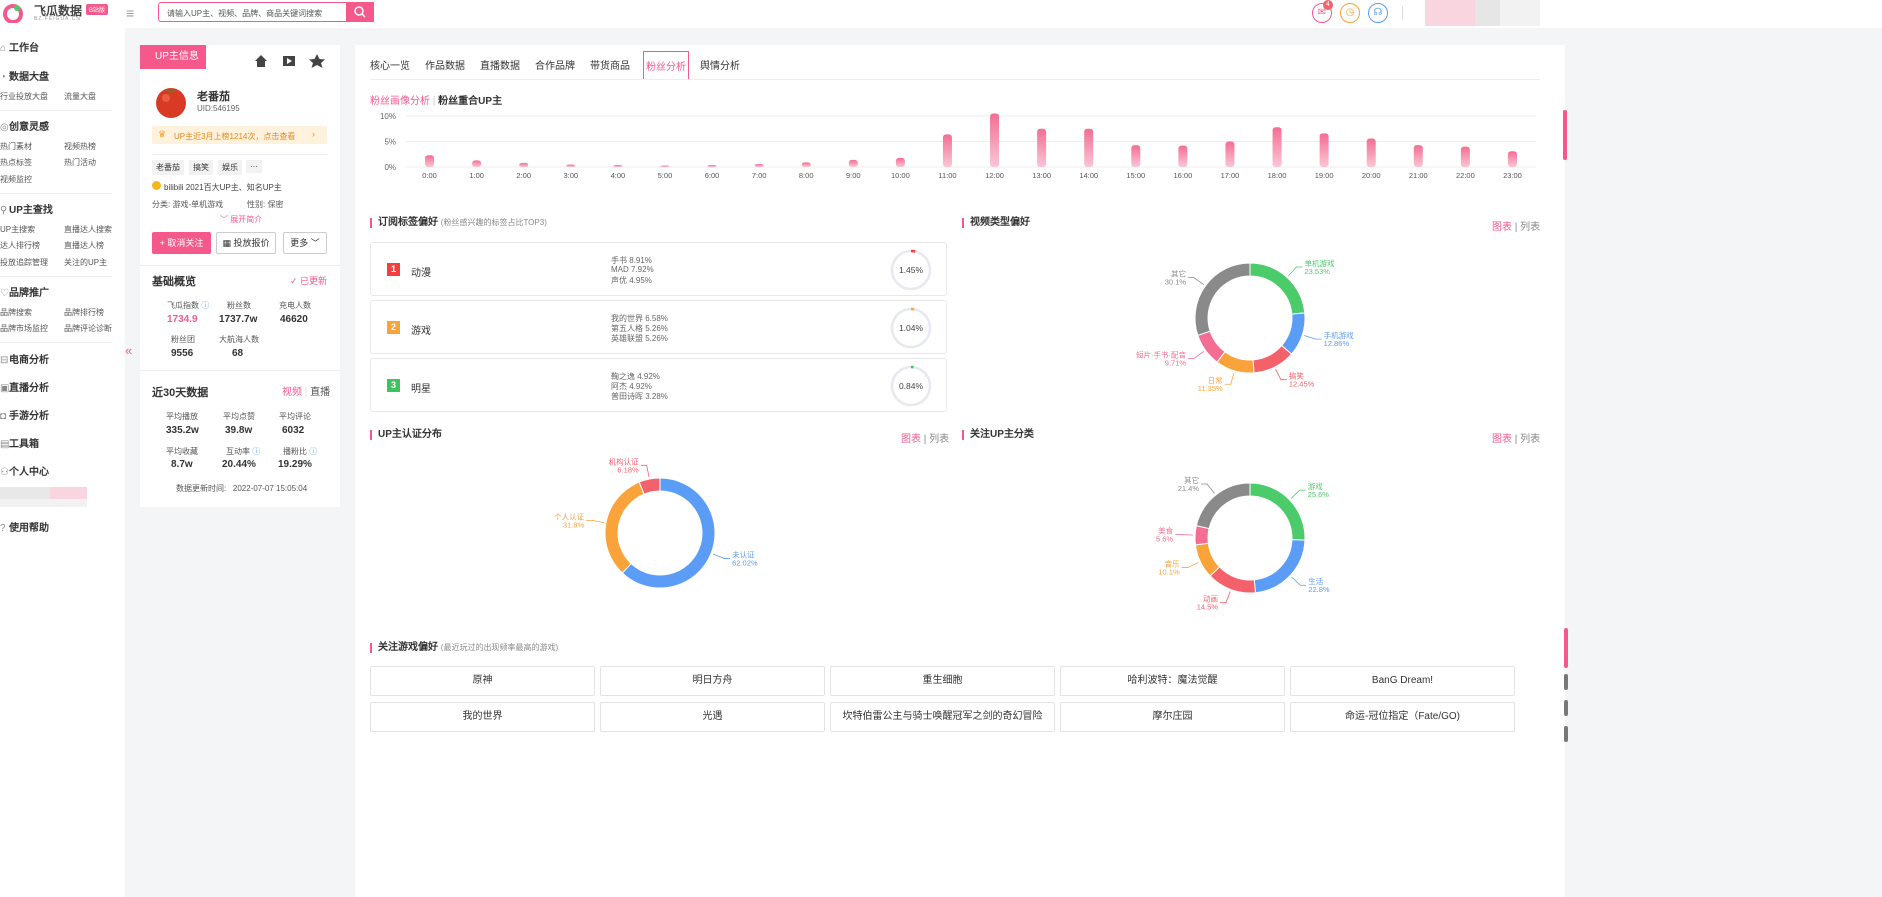 The image size is (1882, 897). Describe the element at coordinates (171, 101) in the screenshot. I see `avatar-tomato` at that location.